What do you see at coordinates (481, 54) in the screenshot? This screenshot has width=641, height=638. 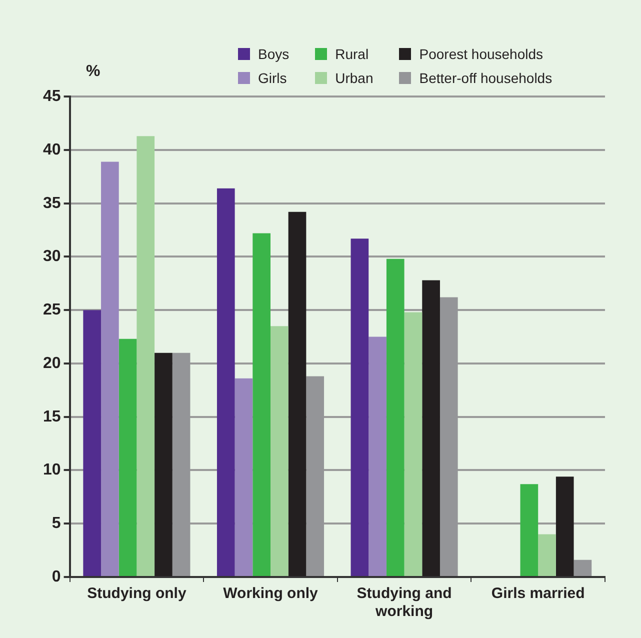 I see `legend-label: Poorest households` at bounding box center [481, 54].